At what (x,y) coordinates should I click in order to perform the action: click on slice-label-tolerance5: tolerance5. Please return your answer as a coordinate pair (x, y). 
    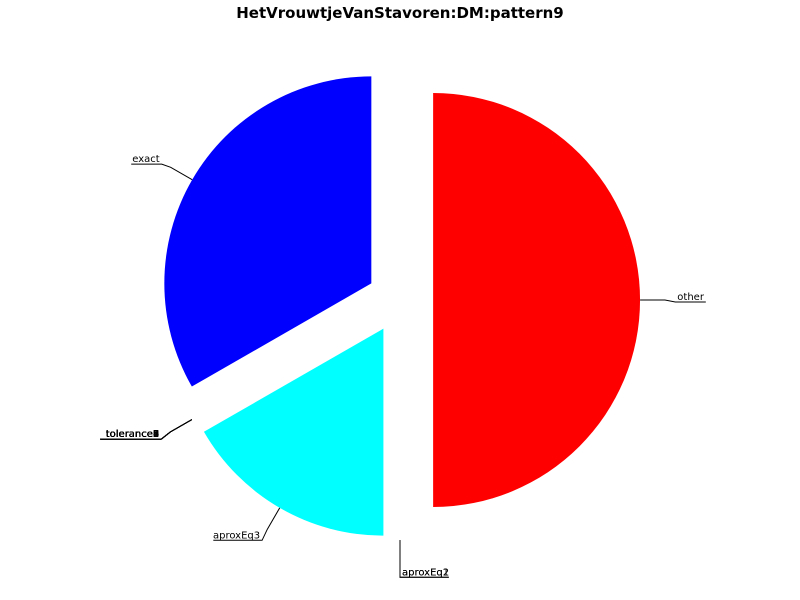
    Looking at the image, I should click on (133, 434).